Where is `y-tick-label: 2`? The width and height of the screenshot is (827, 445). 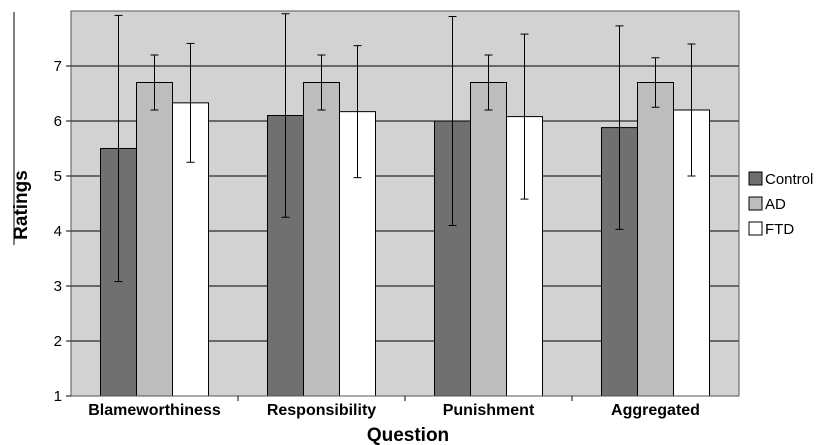
y-tick-label: 2 is located at coordinates (58, 341).